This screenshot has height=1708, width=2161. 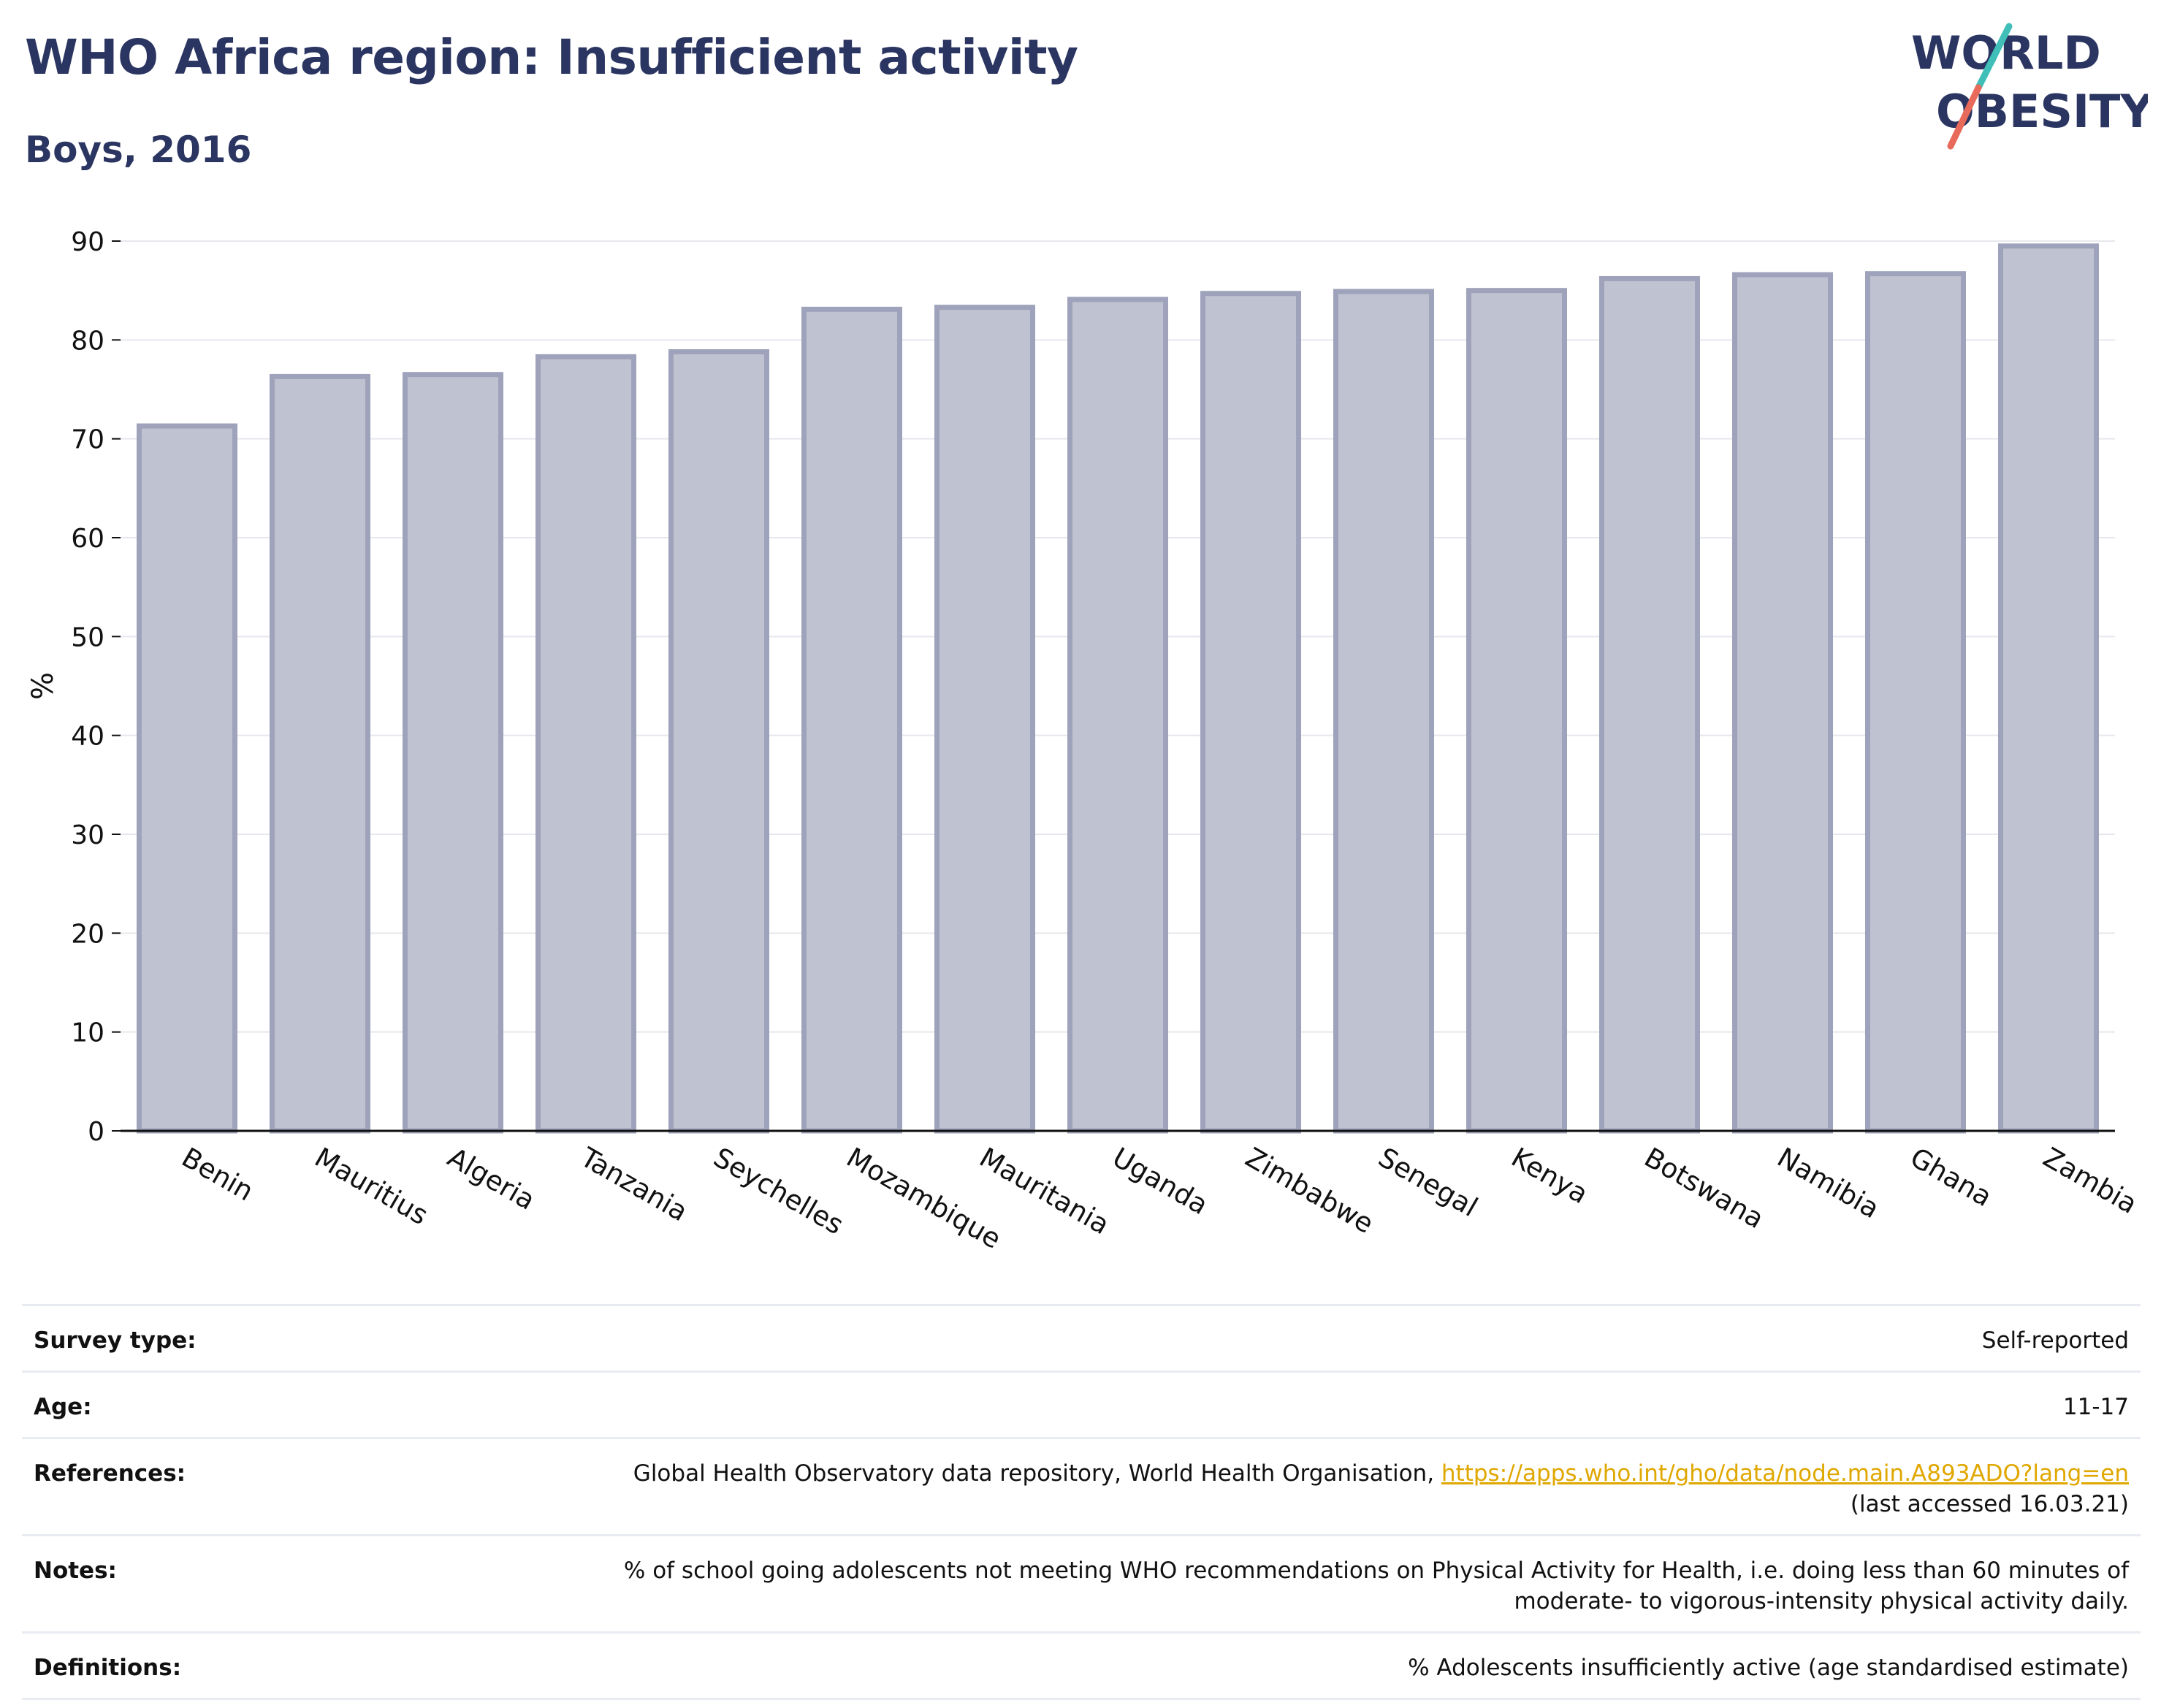 What do you see at coordinates (2095, 1407) in the screenshot?
I see `age-value: 11-17` at bounding box center [2095, 1407].